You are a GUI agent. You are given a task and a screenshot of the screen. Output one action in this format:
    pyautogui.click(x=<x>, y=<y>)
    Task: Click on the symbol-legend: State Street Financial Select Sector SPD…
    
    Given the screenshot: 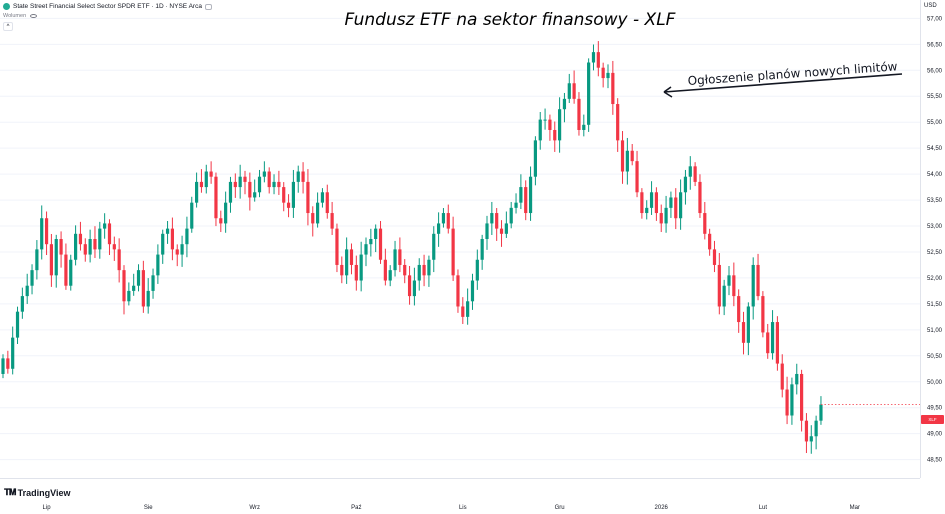 What is the action you would take?
    pyautogui.click(x=107, y=6)
    